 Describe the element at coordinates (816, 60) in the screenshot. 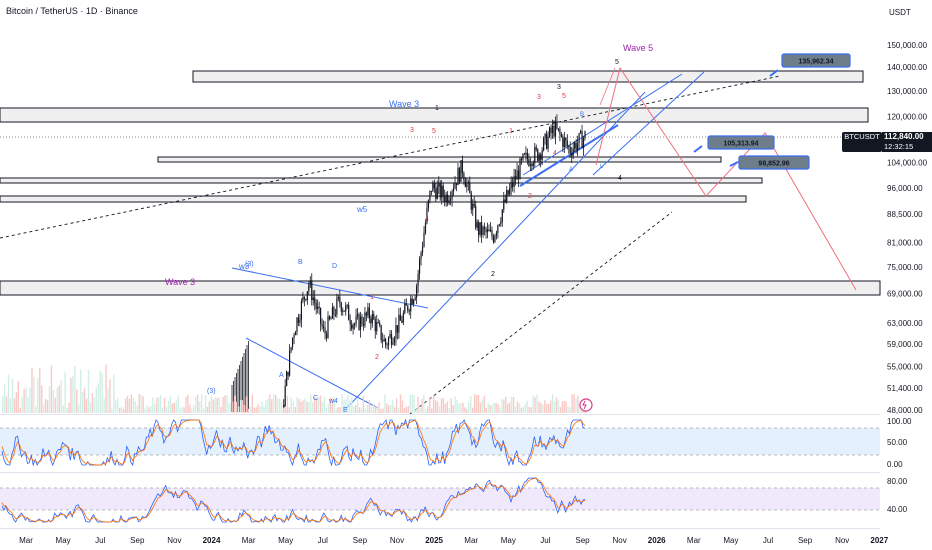

I see `target-badge-135: 135,962.34` at that location.